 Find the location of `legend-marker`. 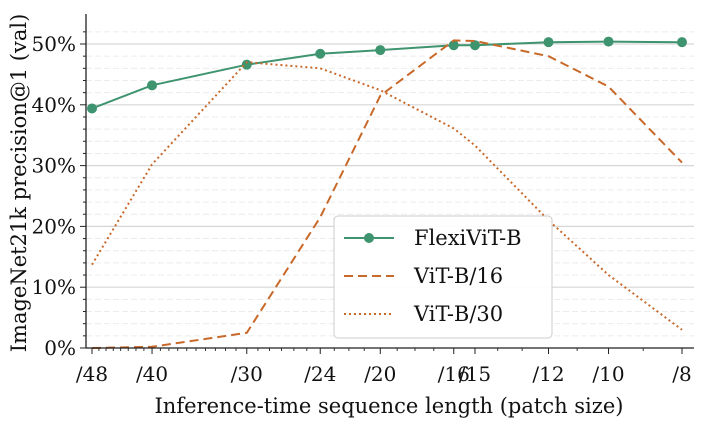

legend-marker is located at coordinates (369, 238).